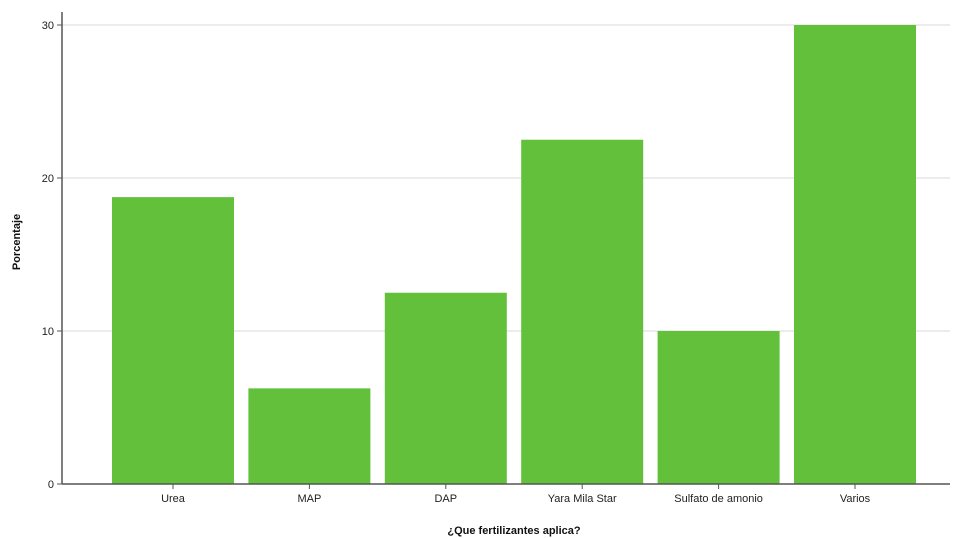 The image size is (953, 538). I want to click on y-tick-label: 30, so click(48, 26).